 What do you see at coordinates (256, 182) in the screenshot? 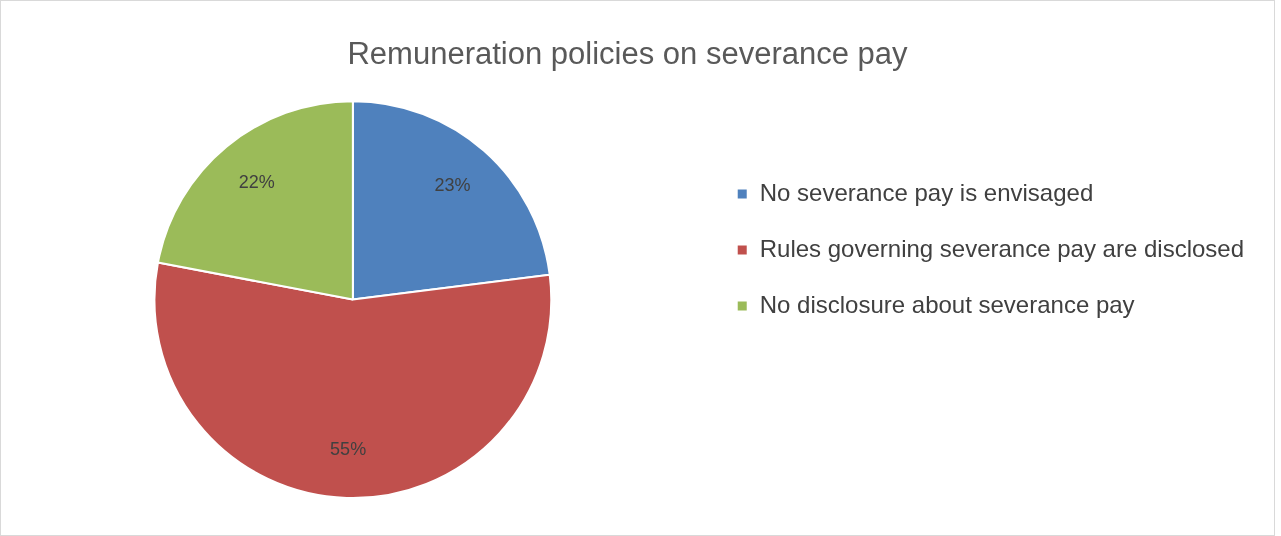
I see `data-label: 22%` at bounding box center [256, 182].